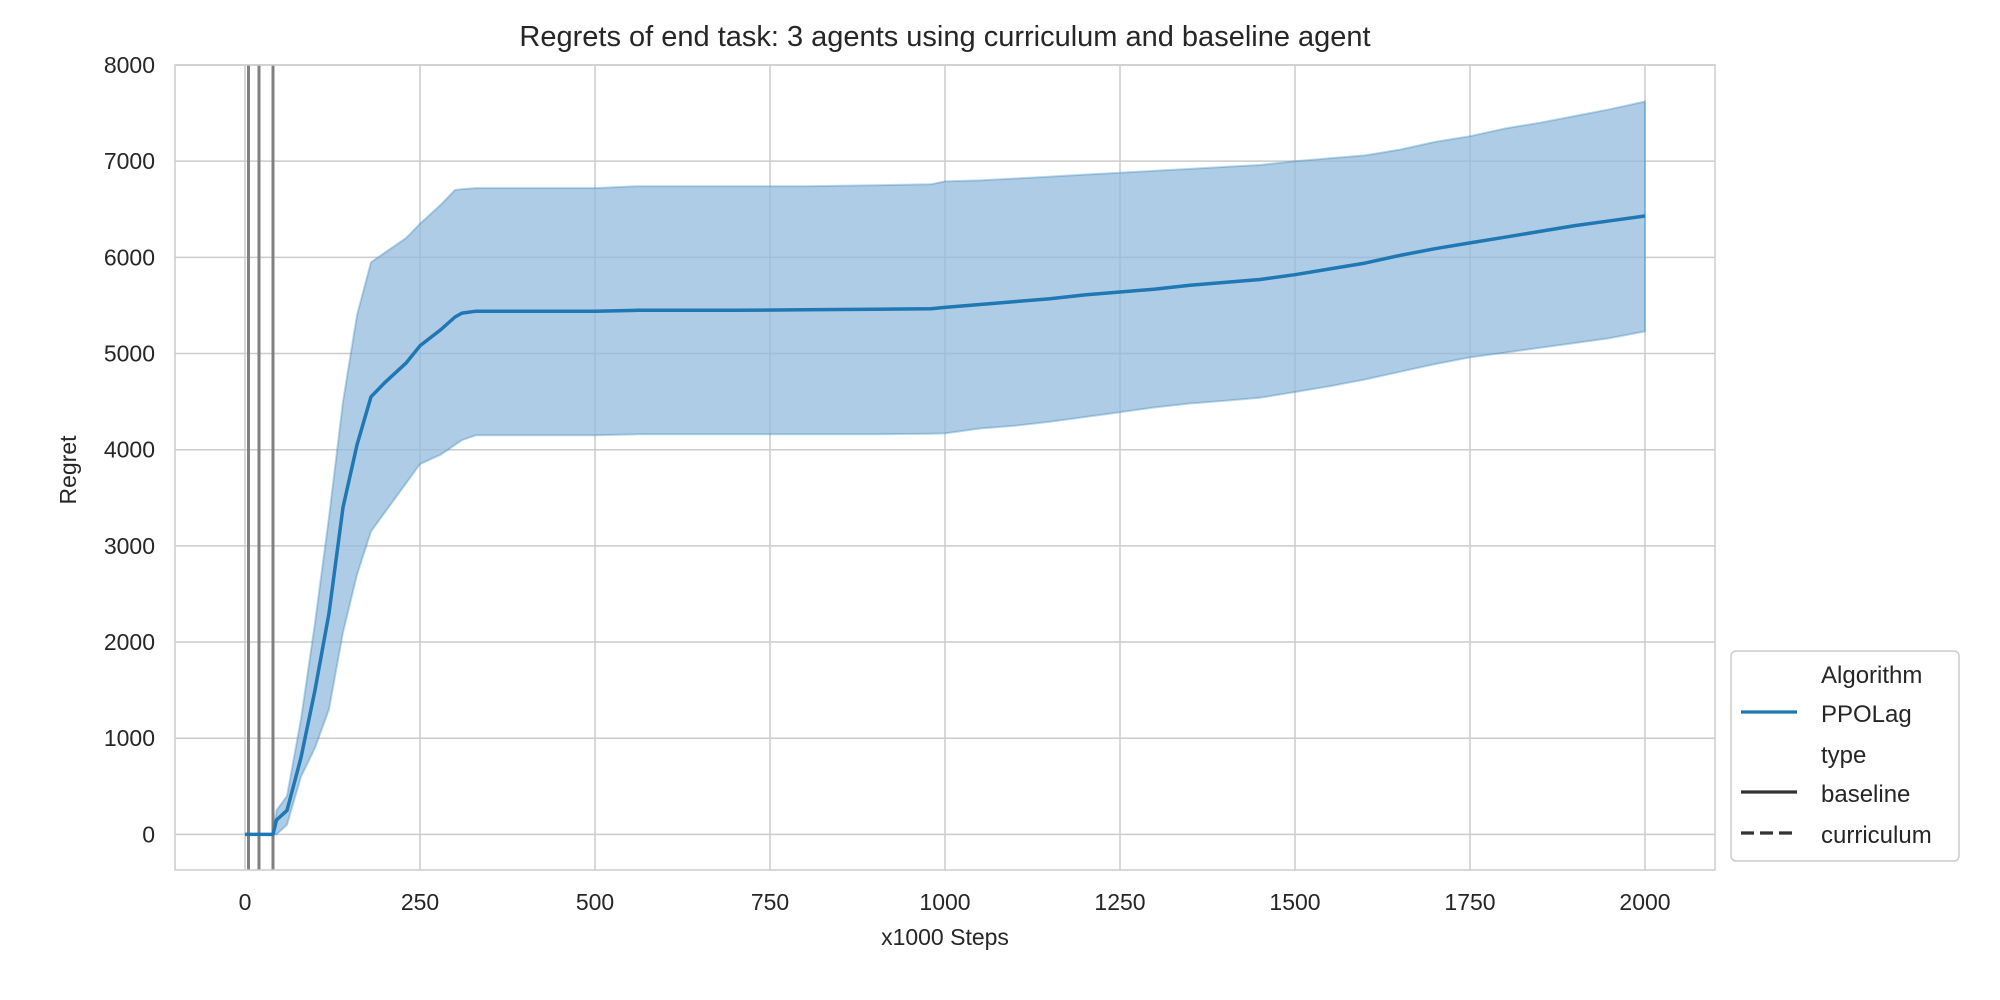 The image size is (2000, 1000). I want to click on x-tick-label: 250, so click(420, 902).